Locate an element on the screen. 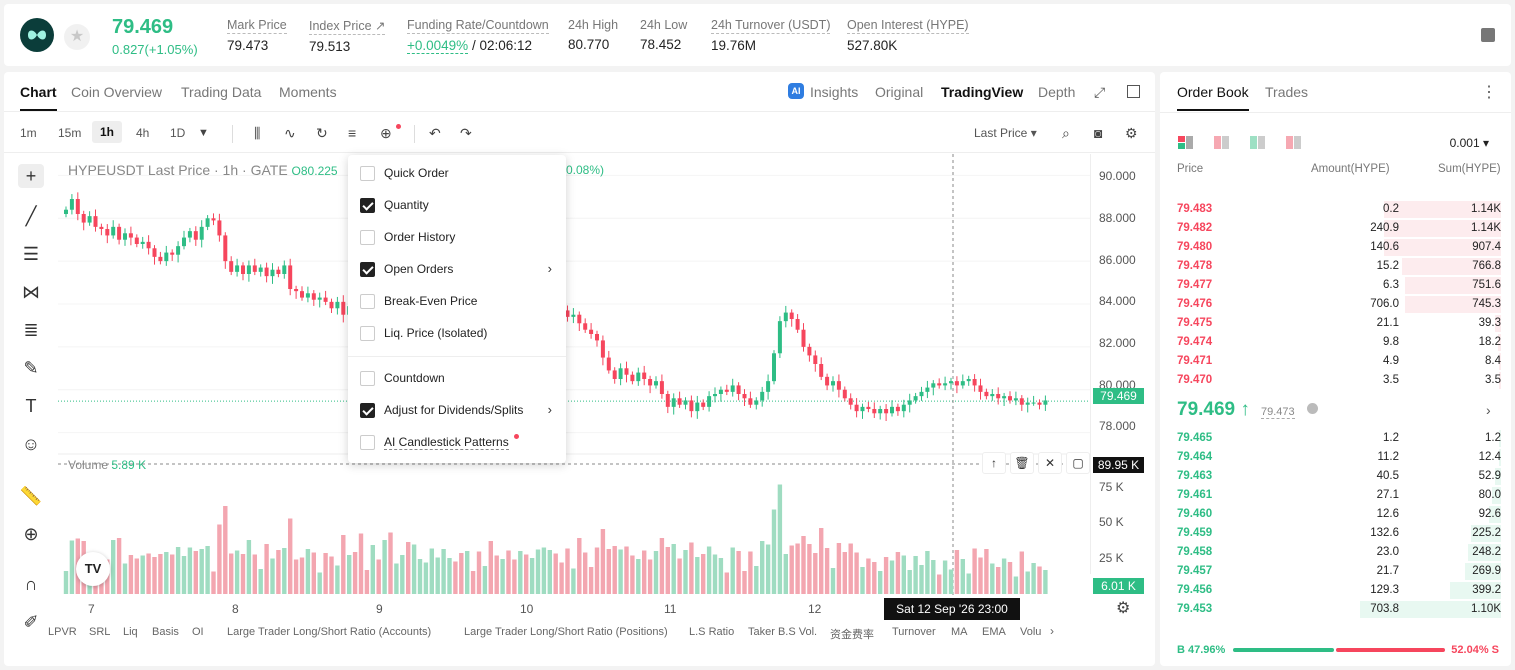 This screenshot has width=1515, height=670. undo-icon: ↶ is located at coordinates (435, 133).